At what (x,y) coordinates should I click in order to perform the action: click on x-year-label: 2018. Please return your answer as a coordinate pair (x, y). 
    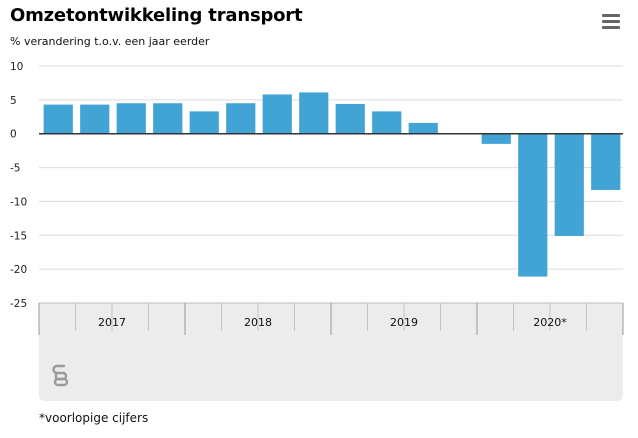
    Looking at the image, I should click on (258, 322).